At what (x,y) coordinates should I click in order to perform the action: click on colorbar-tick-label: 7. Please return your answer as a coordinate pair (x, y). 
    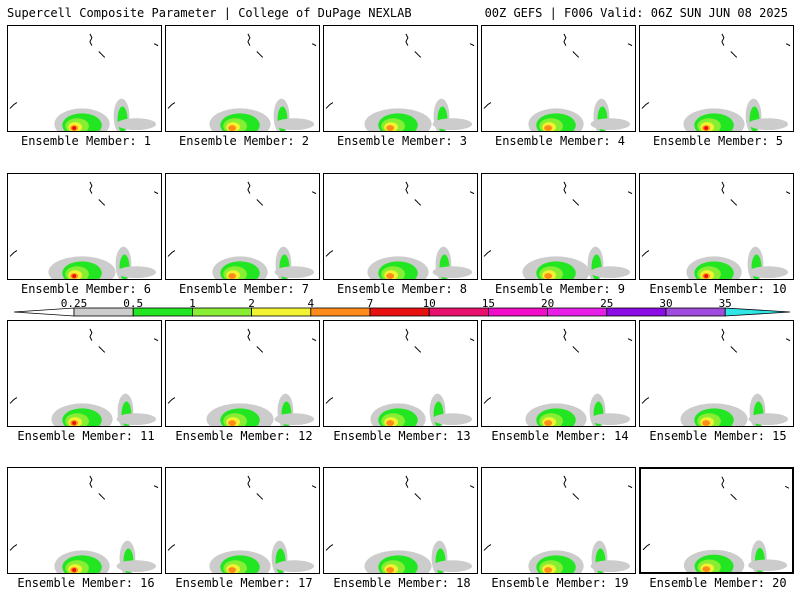
    Looking at the image, I should click on (370, 303).